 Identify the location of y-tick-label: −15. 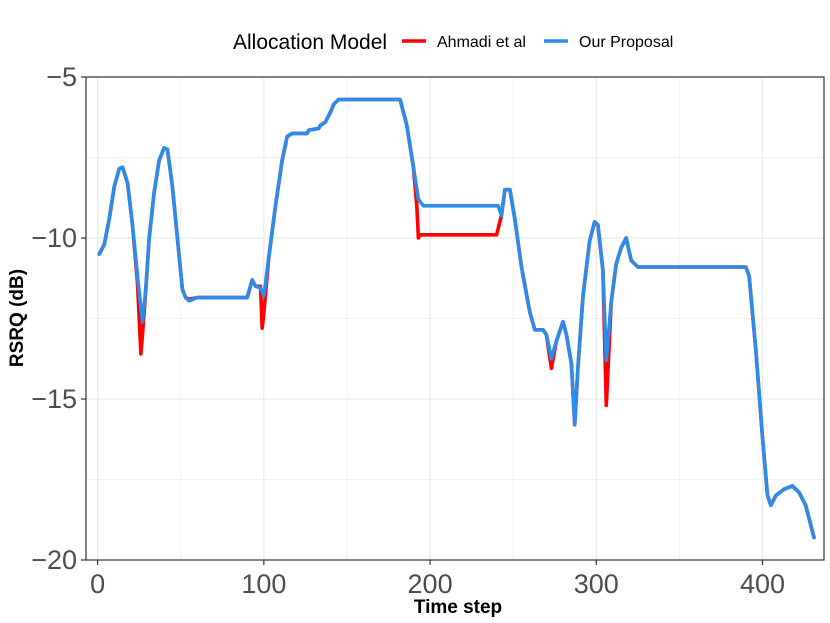
(54, 399).